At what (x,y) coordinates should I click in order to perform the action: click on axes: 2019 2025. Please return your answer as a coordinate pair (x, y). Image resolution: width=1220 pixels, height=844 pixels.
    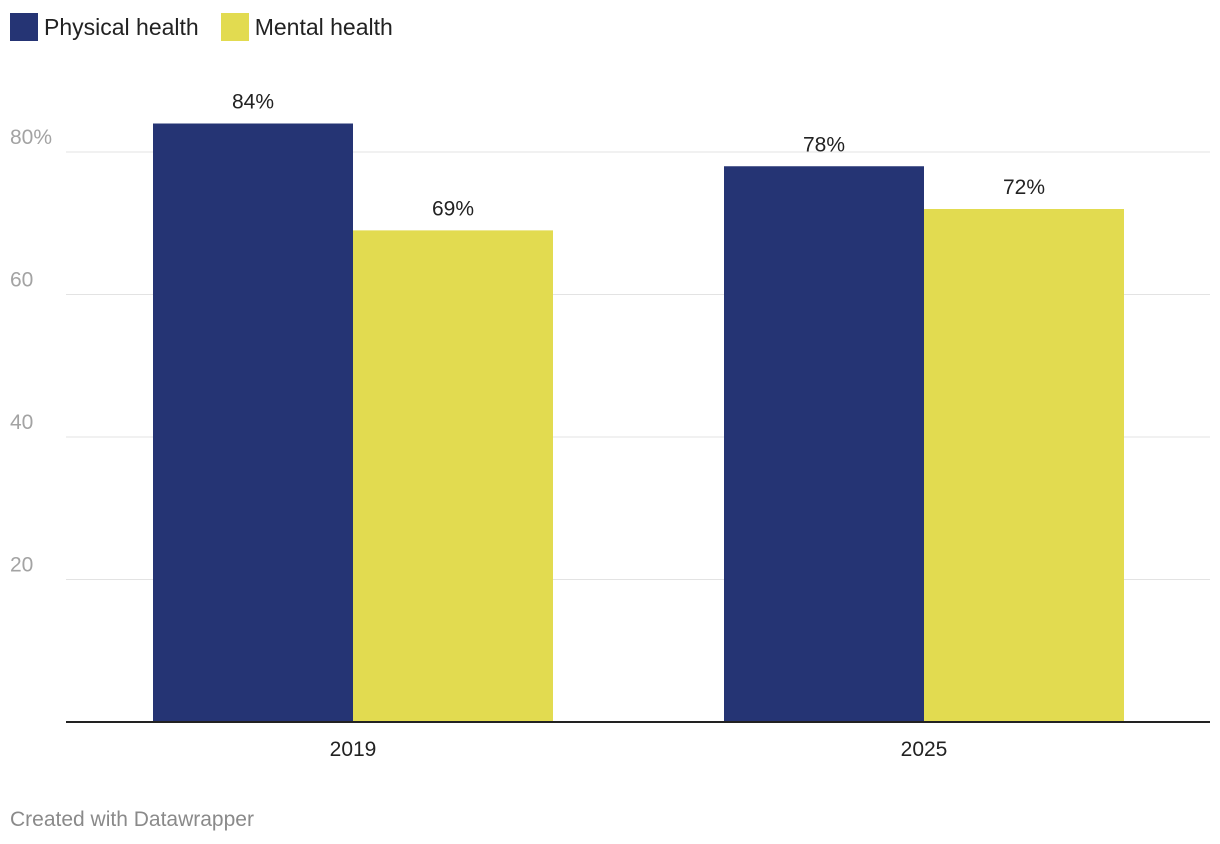
    Looking at the image, I should click on (638, 741).